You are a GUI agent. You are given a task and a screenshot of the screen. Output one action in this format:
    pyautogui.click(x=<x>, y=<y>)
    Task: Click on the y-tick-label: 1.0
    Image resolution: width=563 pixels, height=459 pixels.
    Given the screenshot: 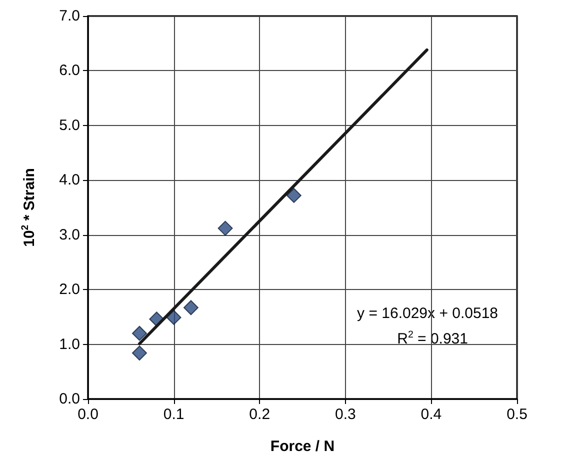 What is the action you would take?
    pyautogui.click(x=69, y=344)
    